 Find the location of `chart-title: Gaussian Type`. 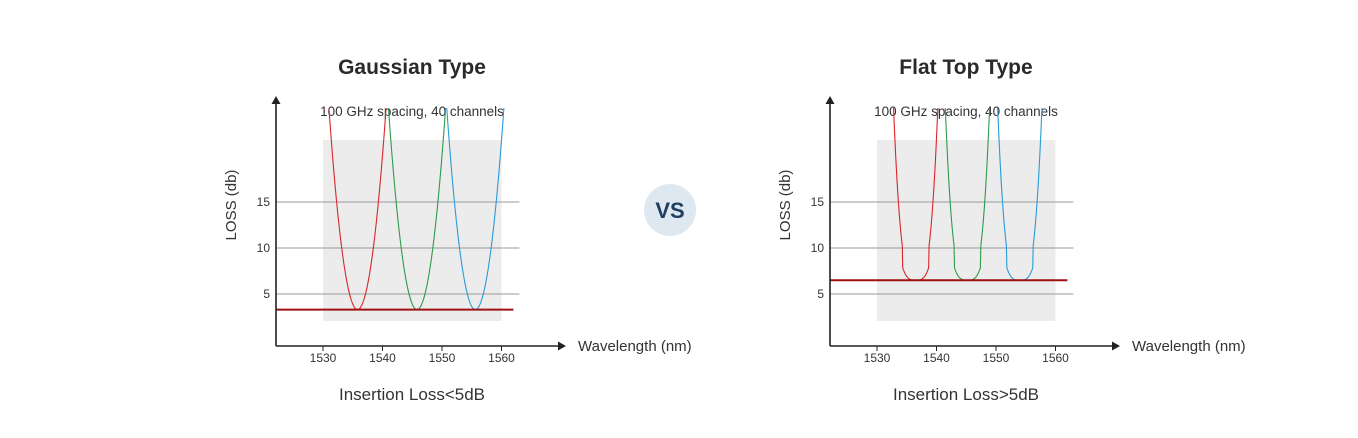

chart-title: Gaussian Type is located at coordinates (412, 67).